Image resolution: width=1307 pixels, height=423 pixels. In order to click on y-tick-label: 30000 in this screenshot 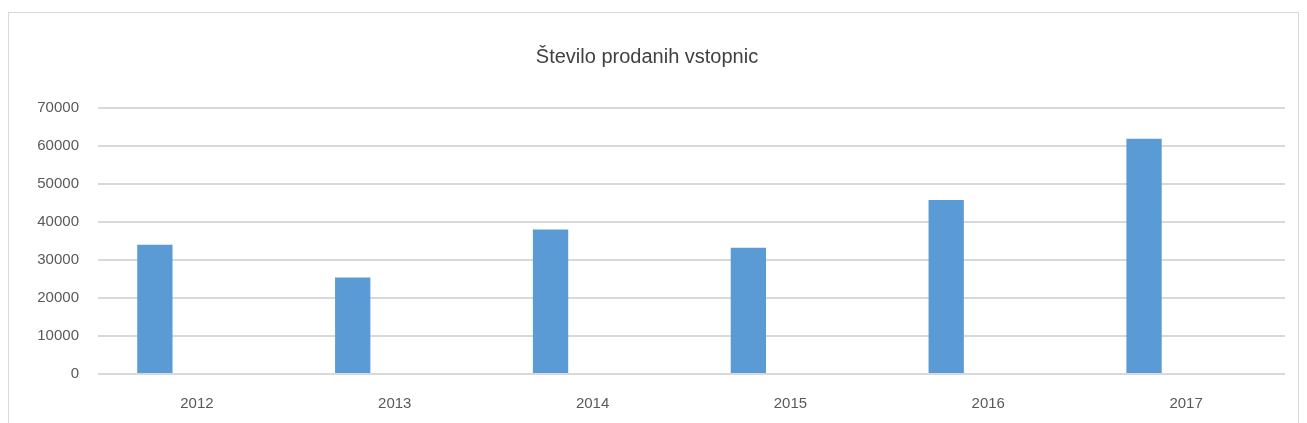, I will do `click(58, 259)`.